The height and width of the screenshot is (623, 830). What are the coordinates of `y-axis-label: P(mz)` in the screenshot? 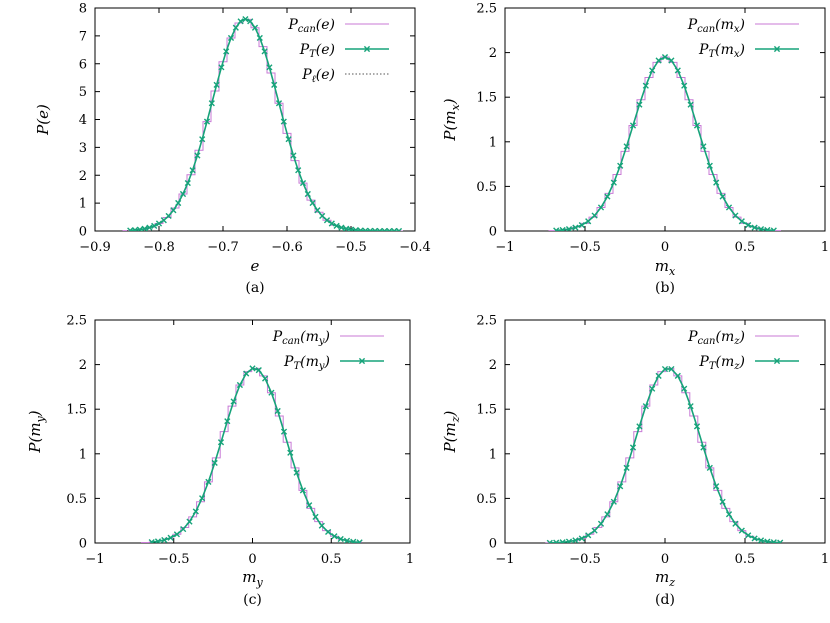 It's located at (451, 431).